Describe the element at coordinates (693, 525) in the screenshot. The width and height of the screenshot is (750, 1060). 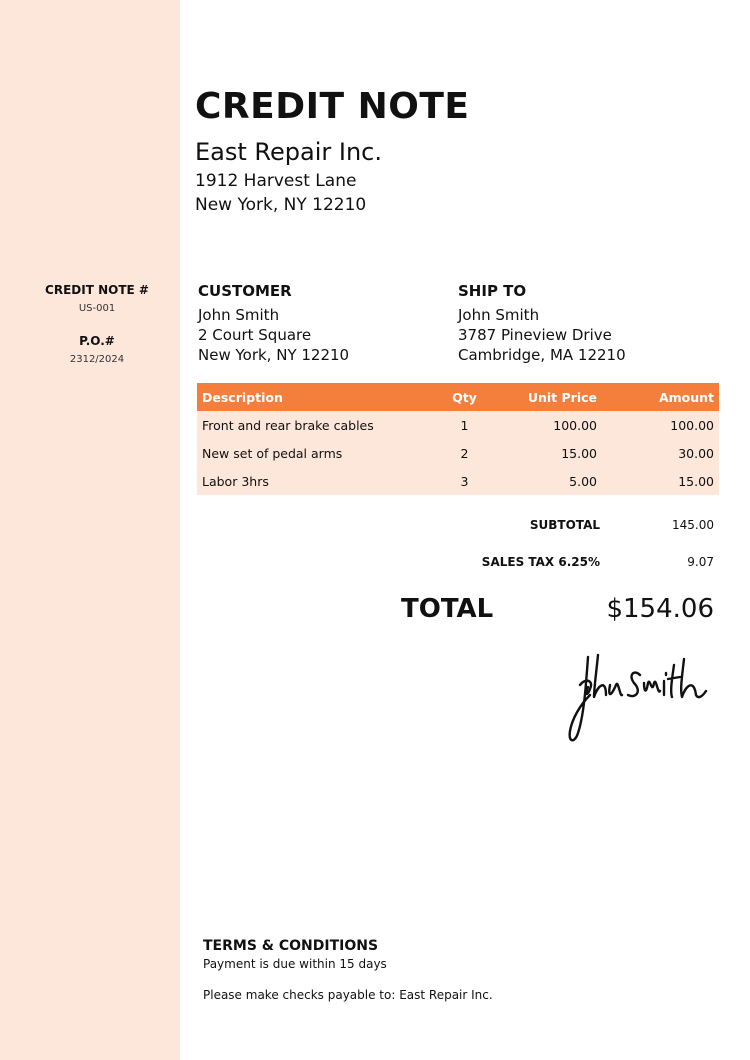
I see `subtotal-value: 145.00` at that location.